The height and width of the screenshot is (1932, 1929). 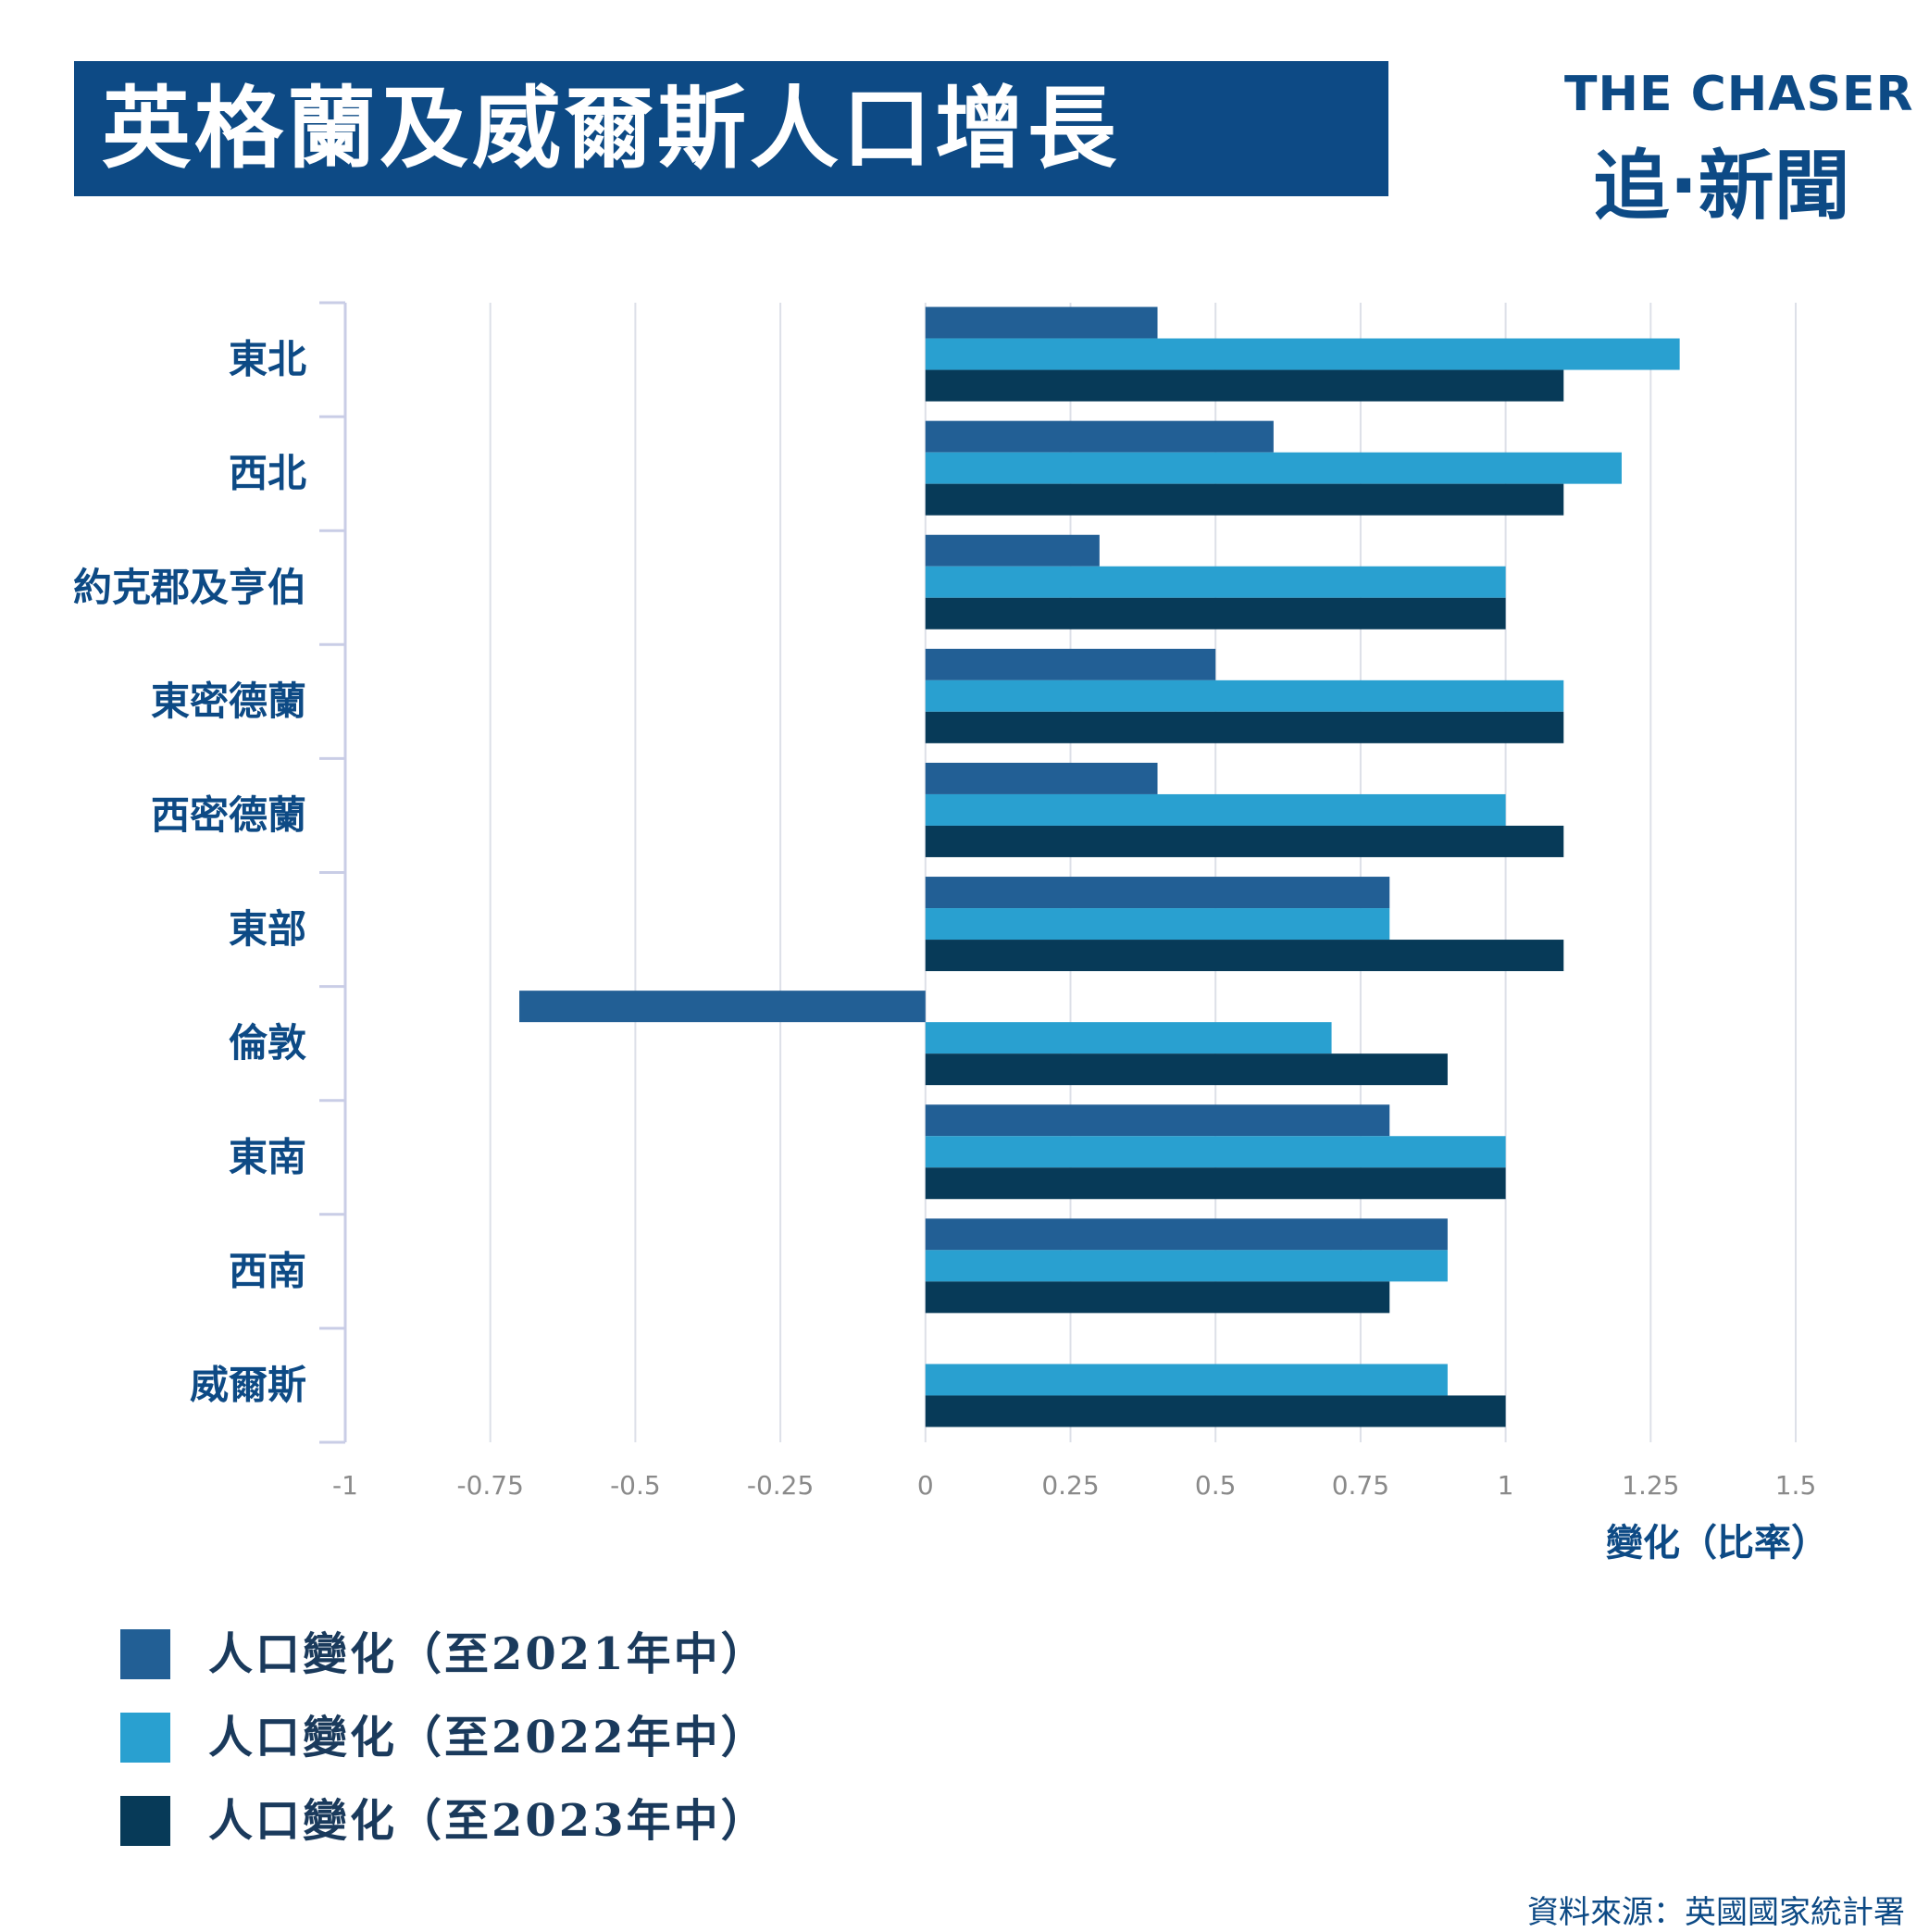 What do you see at coordinates (611, 129) in the screenshot?
I see `chart-title: 英格蘭及威爾斯人口增長` at bounding box center [611, 129].